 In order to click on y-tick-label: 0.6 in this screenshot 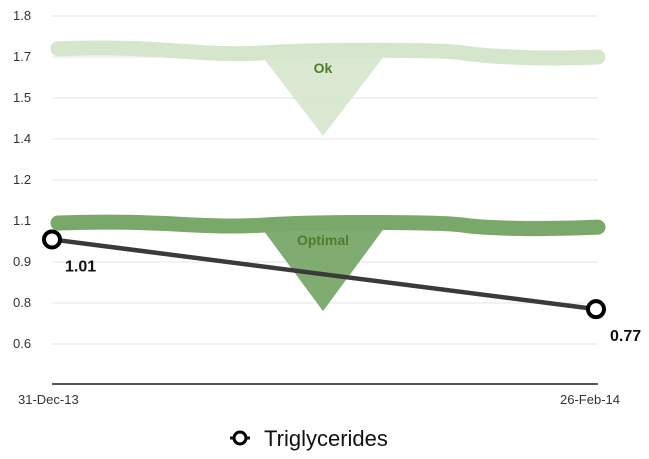, I will do `click(22, 343)`.